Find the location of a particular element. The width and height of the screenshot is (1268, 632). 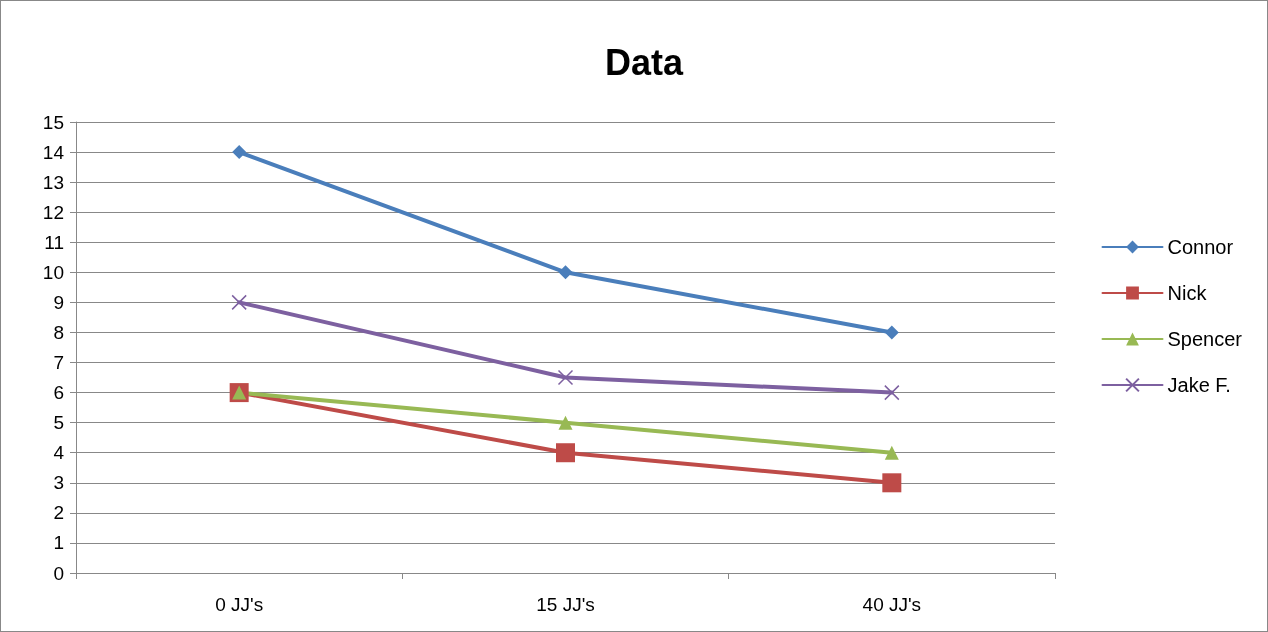

y-tick-label: 0 is located at coordinates (58, 573).